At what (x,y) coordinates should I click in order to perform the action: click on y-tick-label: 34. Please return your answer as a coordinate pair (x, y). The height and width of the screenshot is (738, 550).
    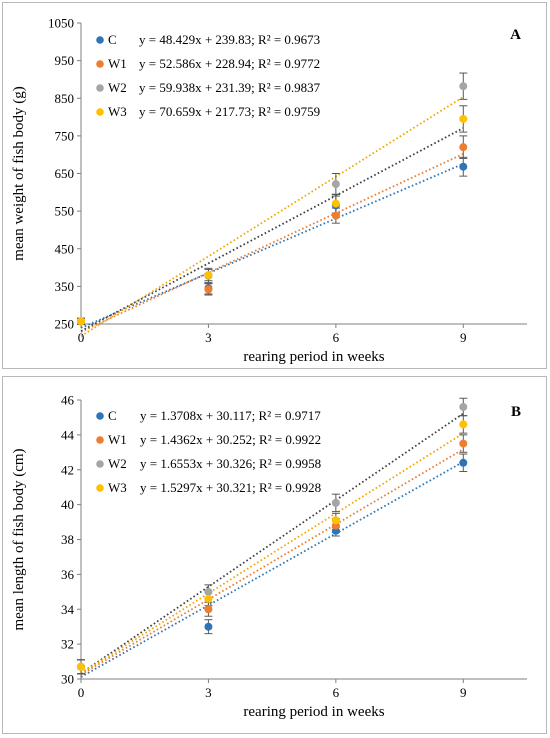
    Looking at the image, I should click on (68, 609).